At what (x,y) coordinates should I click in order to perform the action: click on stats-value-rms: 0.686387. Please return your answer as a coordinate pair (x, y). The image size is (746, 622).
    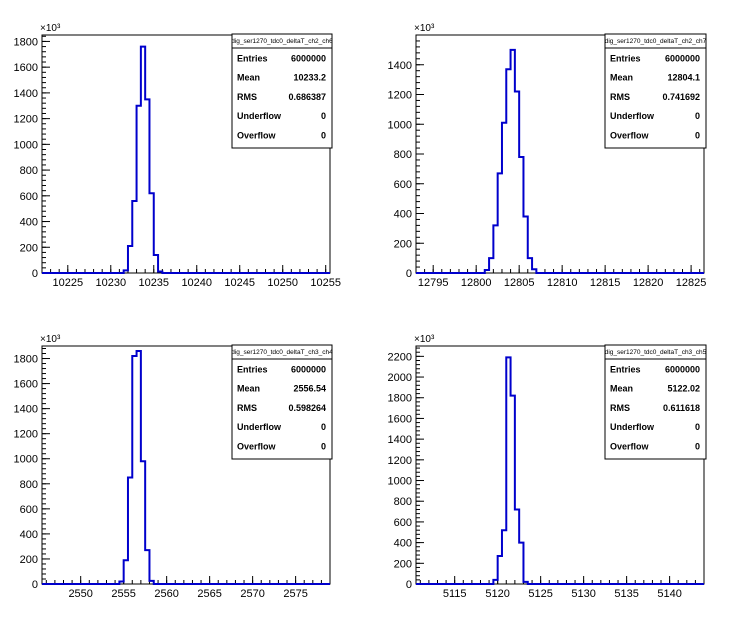
    Looking at the image, I should click on (307, 97).